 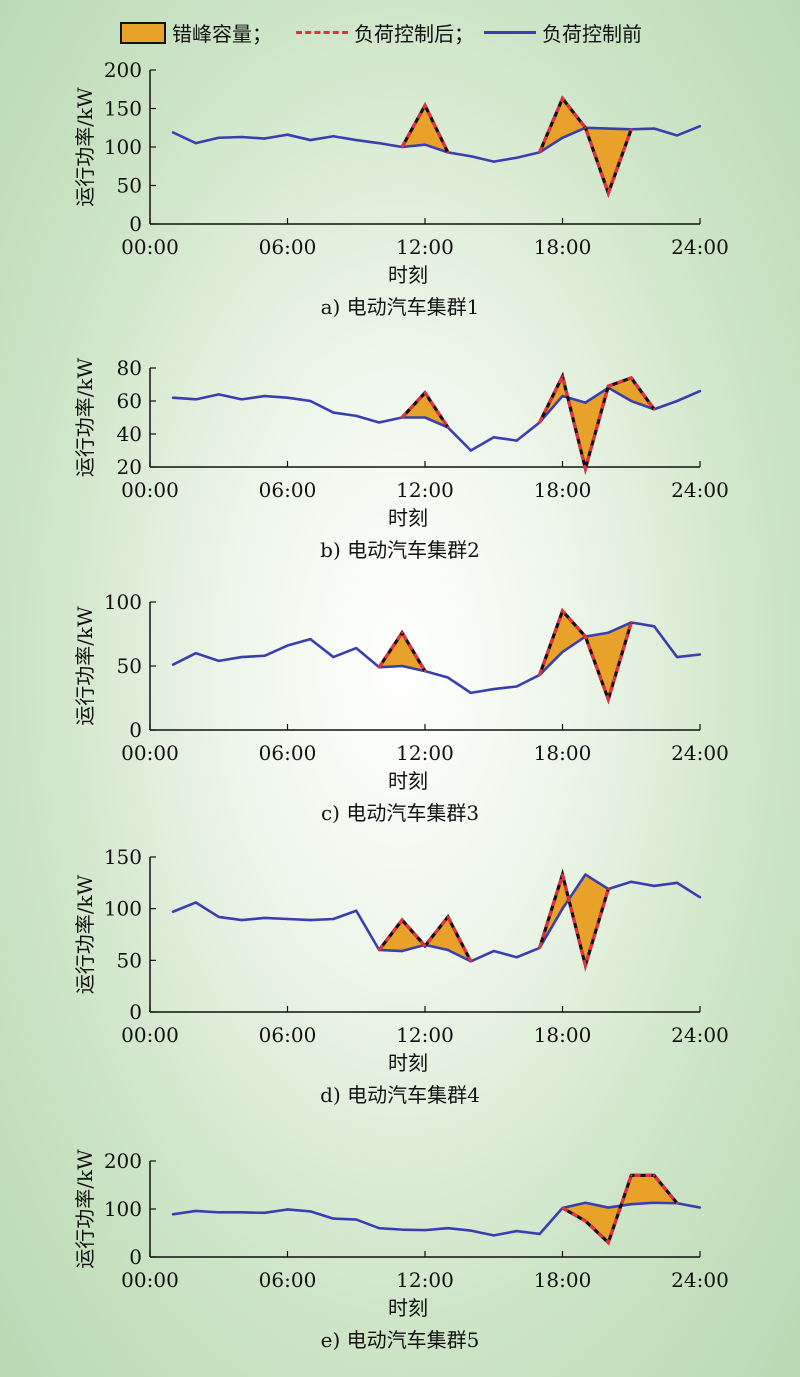 I want to click on legend: 错峰容量； 负荷控制后； 负荷控制前, so click(x=400, y=28).